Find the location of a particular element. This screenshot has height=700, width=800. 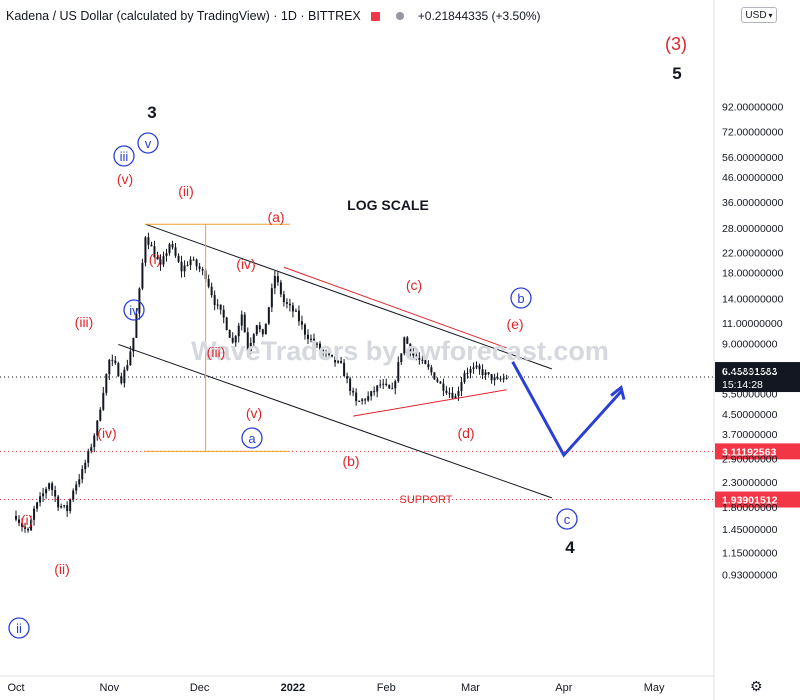

data-status-icon is located at coordinates (399, 16).